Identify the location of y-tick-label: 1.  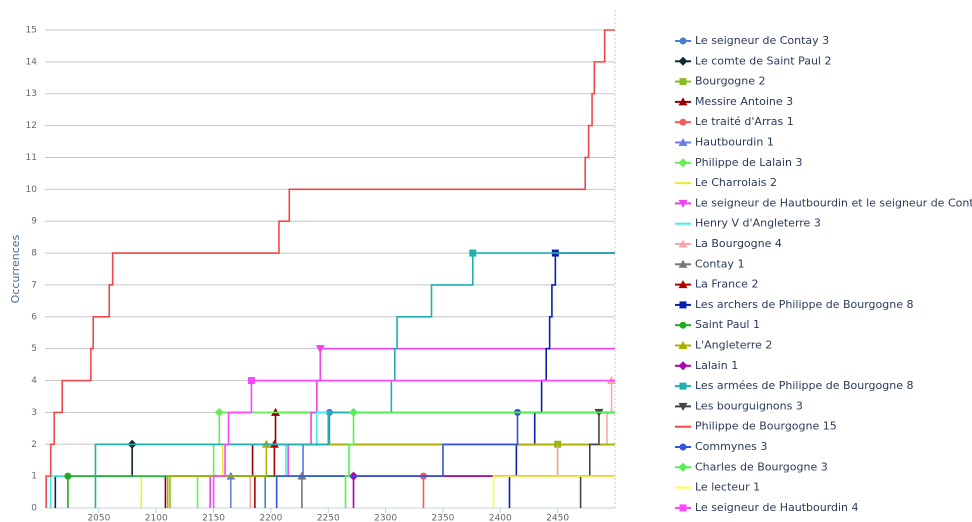
(34, 477).